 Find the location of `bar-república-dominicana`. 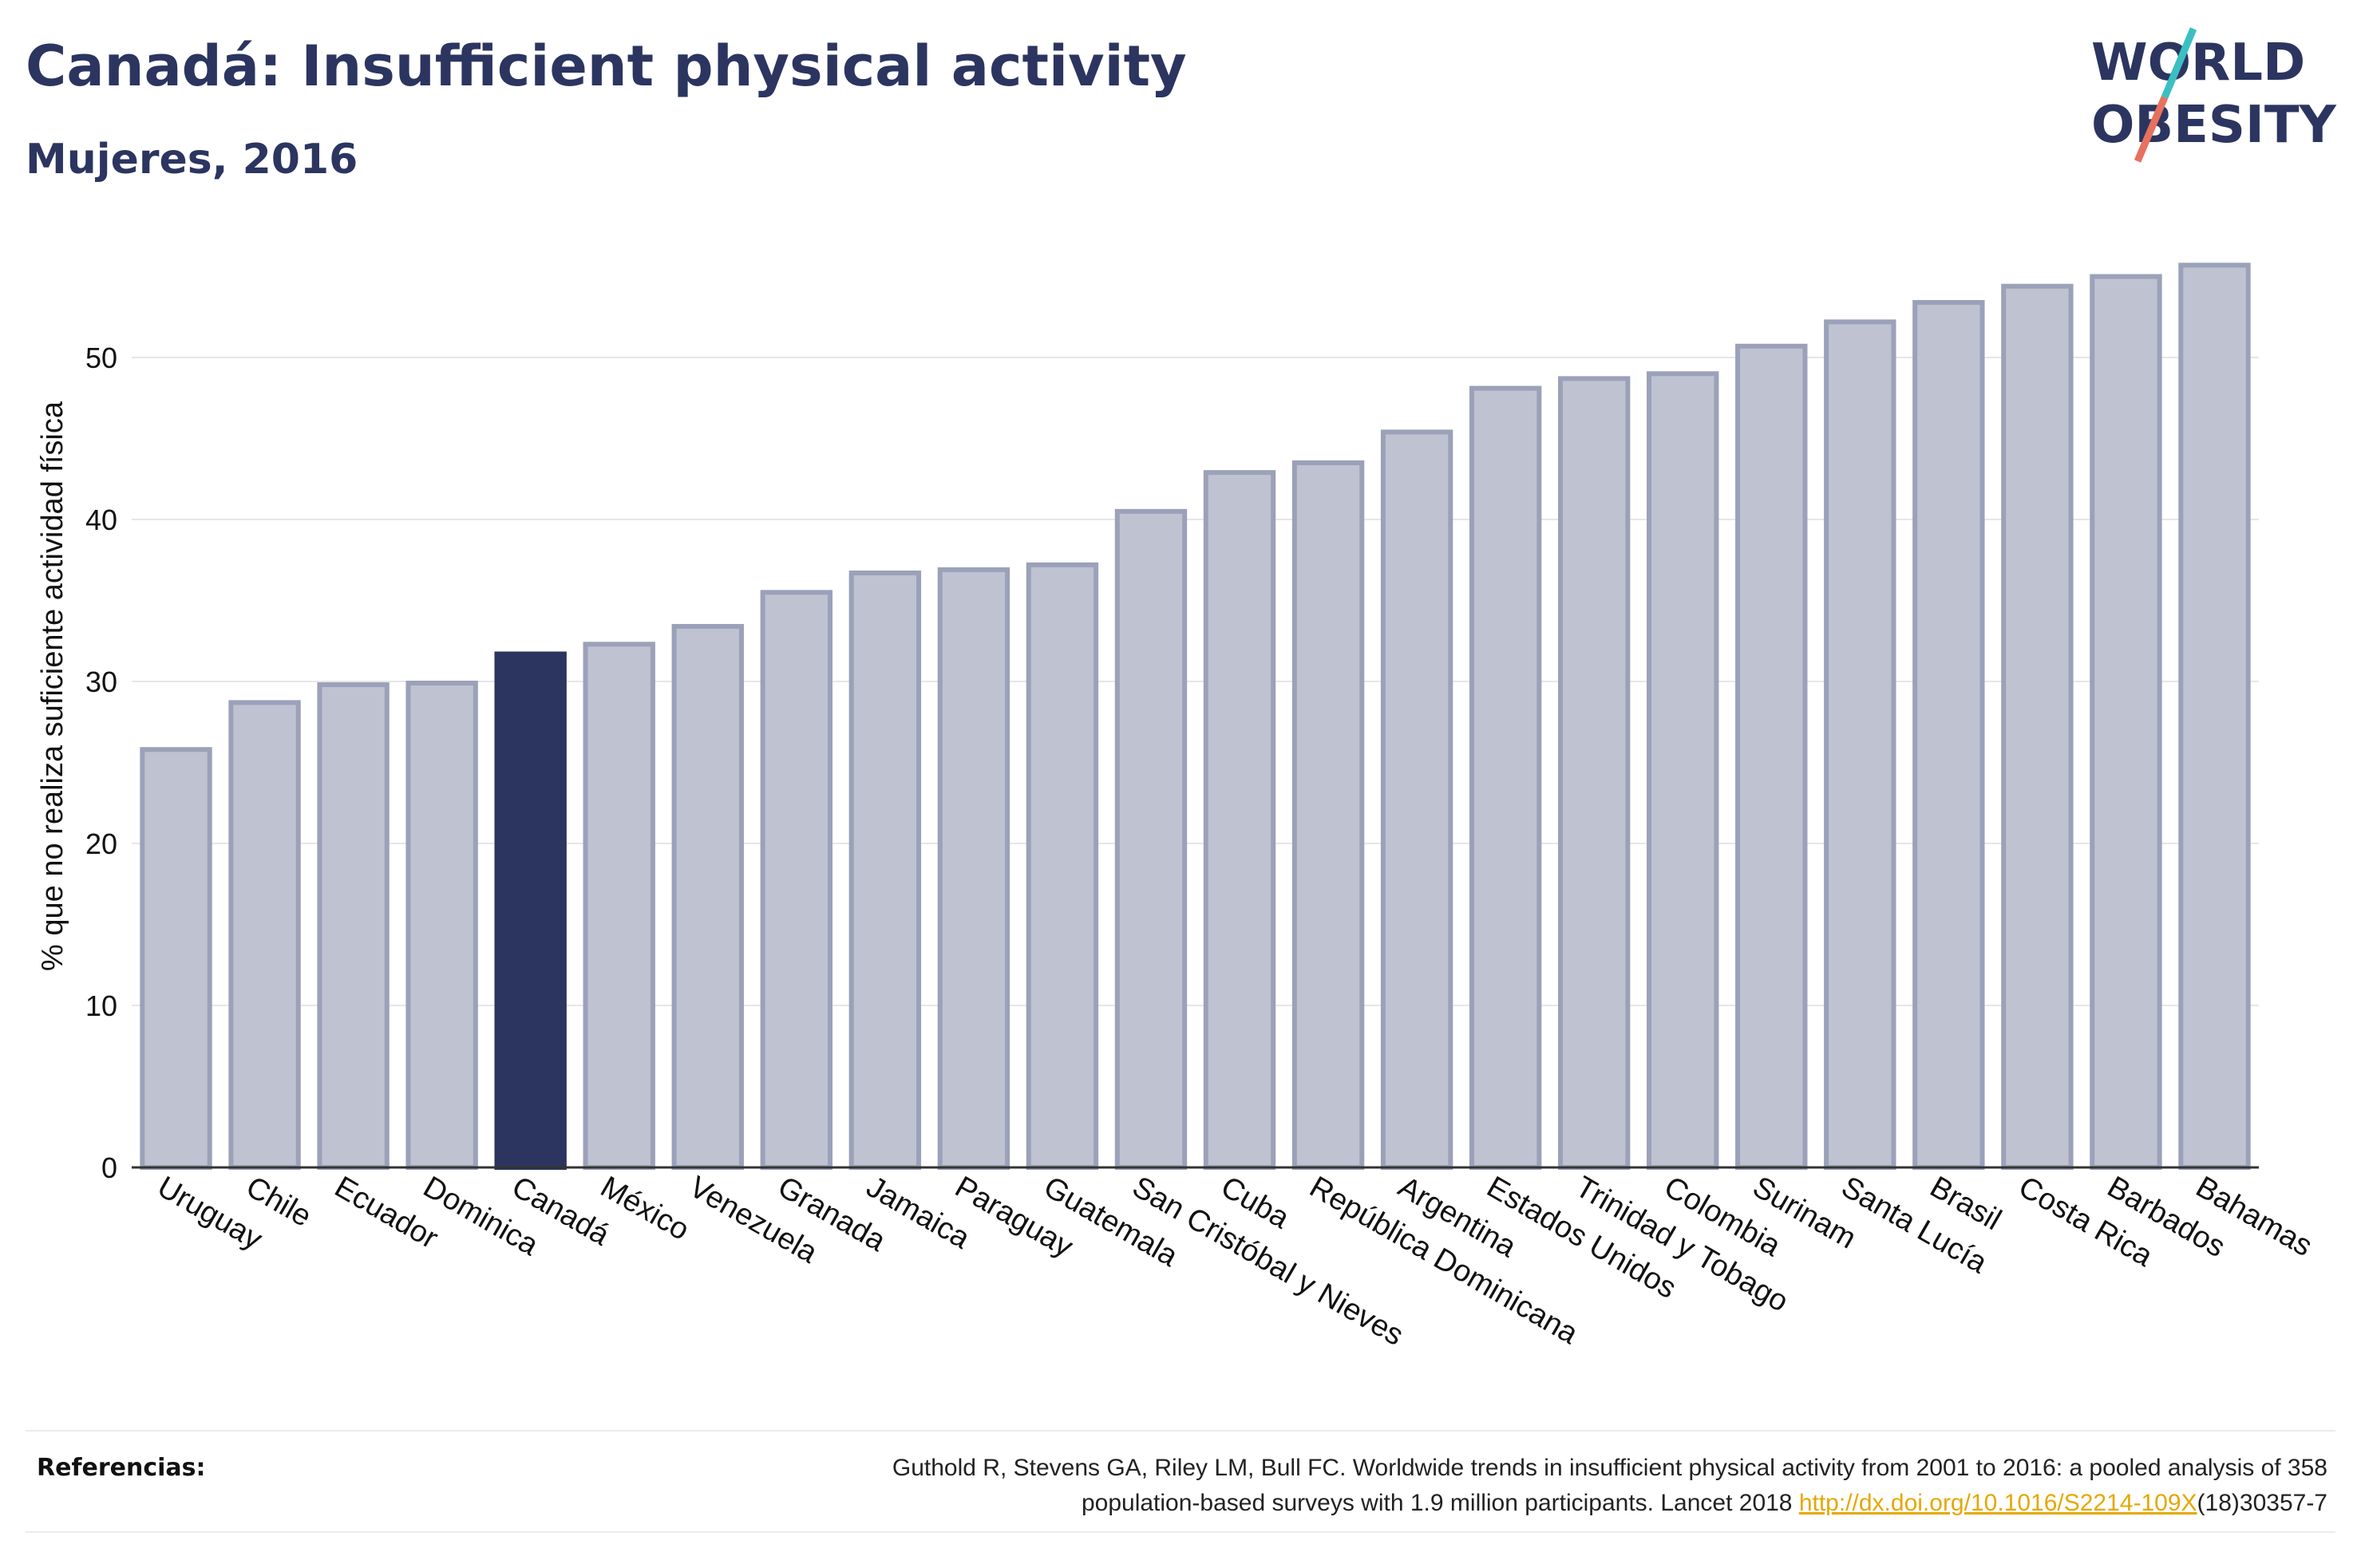

bar-república-dominicana is located at coordinates (1328, 815).